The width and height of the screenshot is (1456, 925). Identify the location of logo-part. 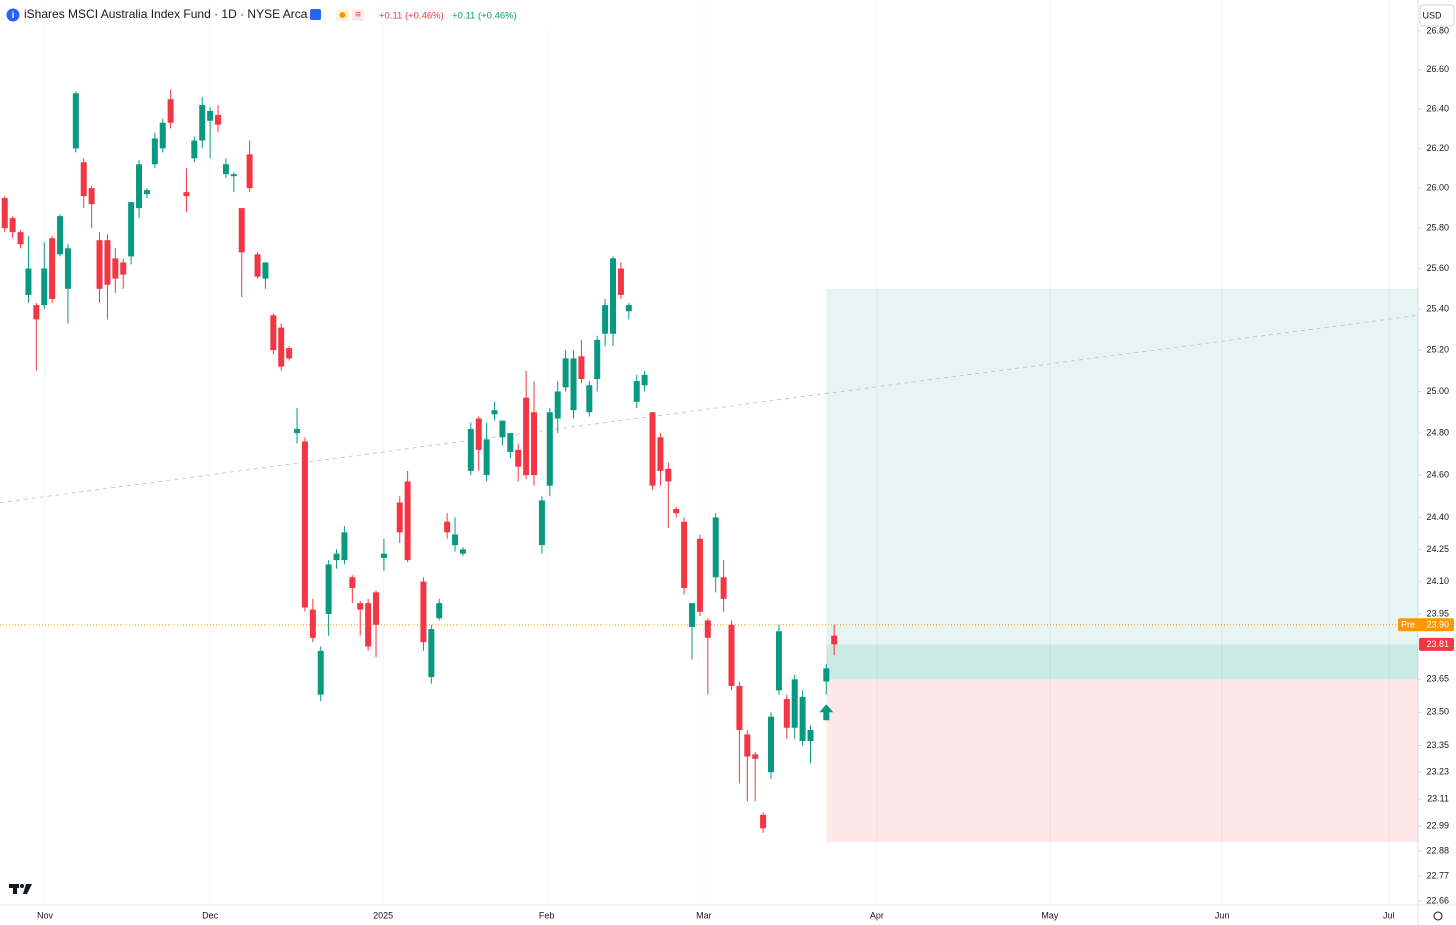
(27, 889).